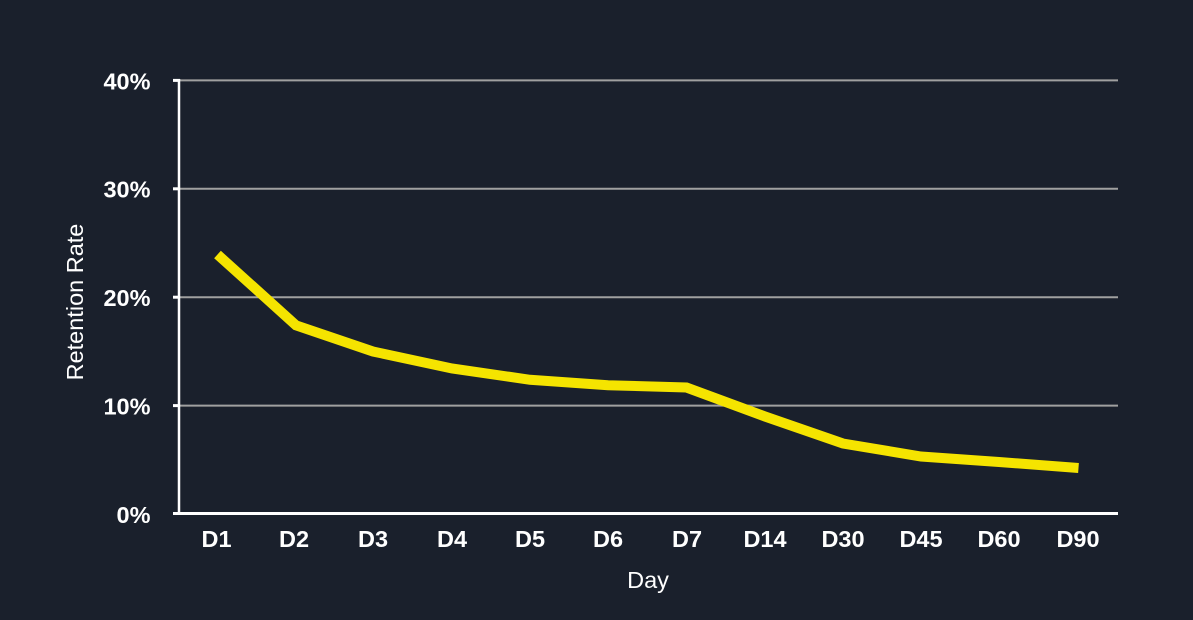 The width and height of the screenshot is (1193, 620). I want to click on svg-text: D6, so click(608, 539).